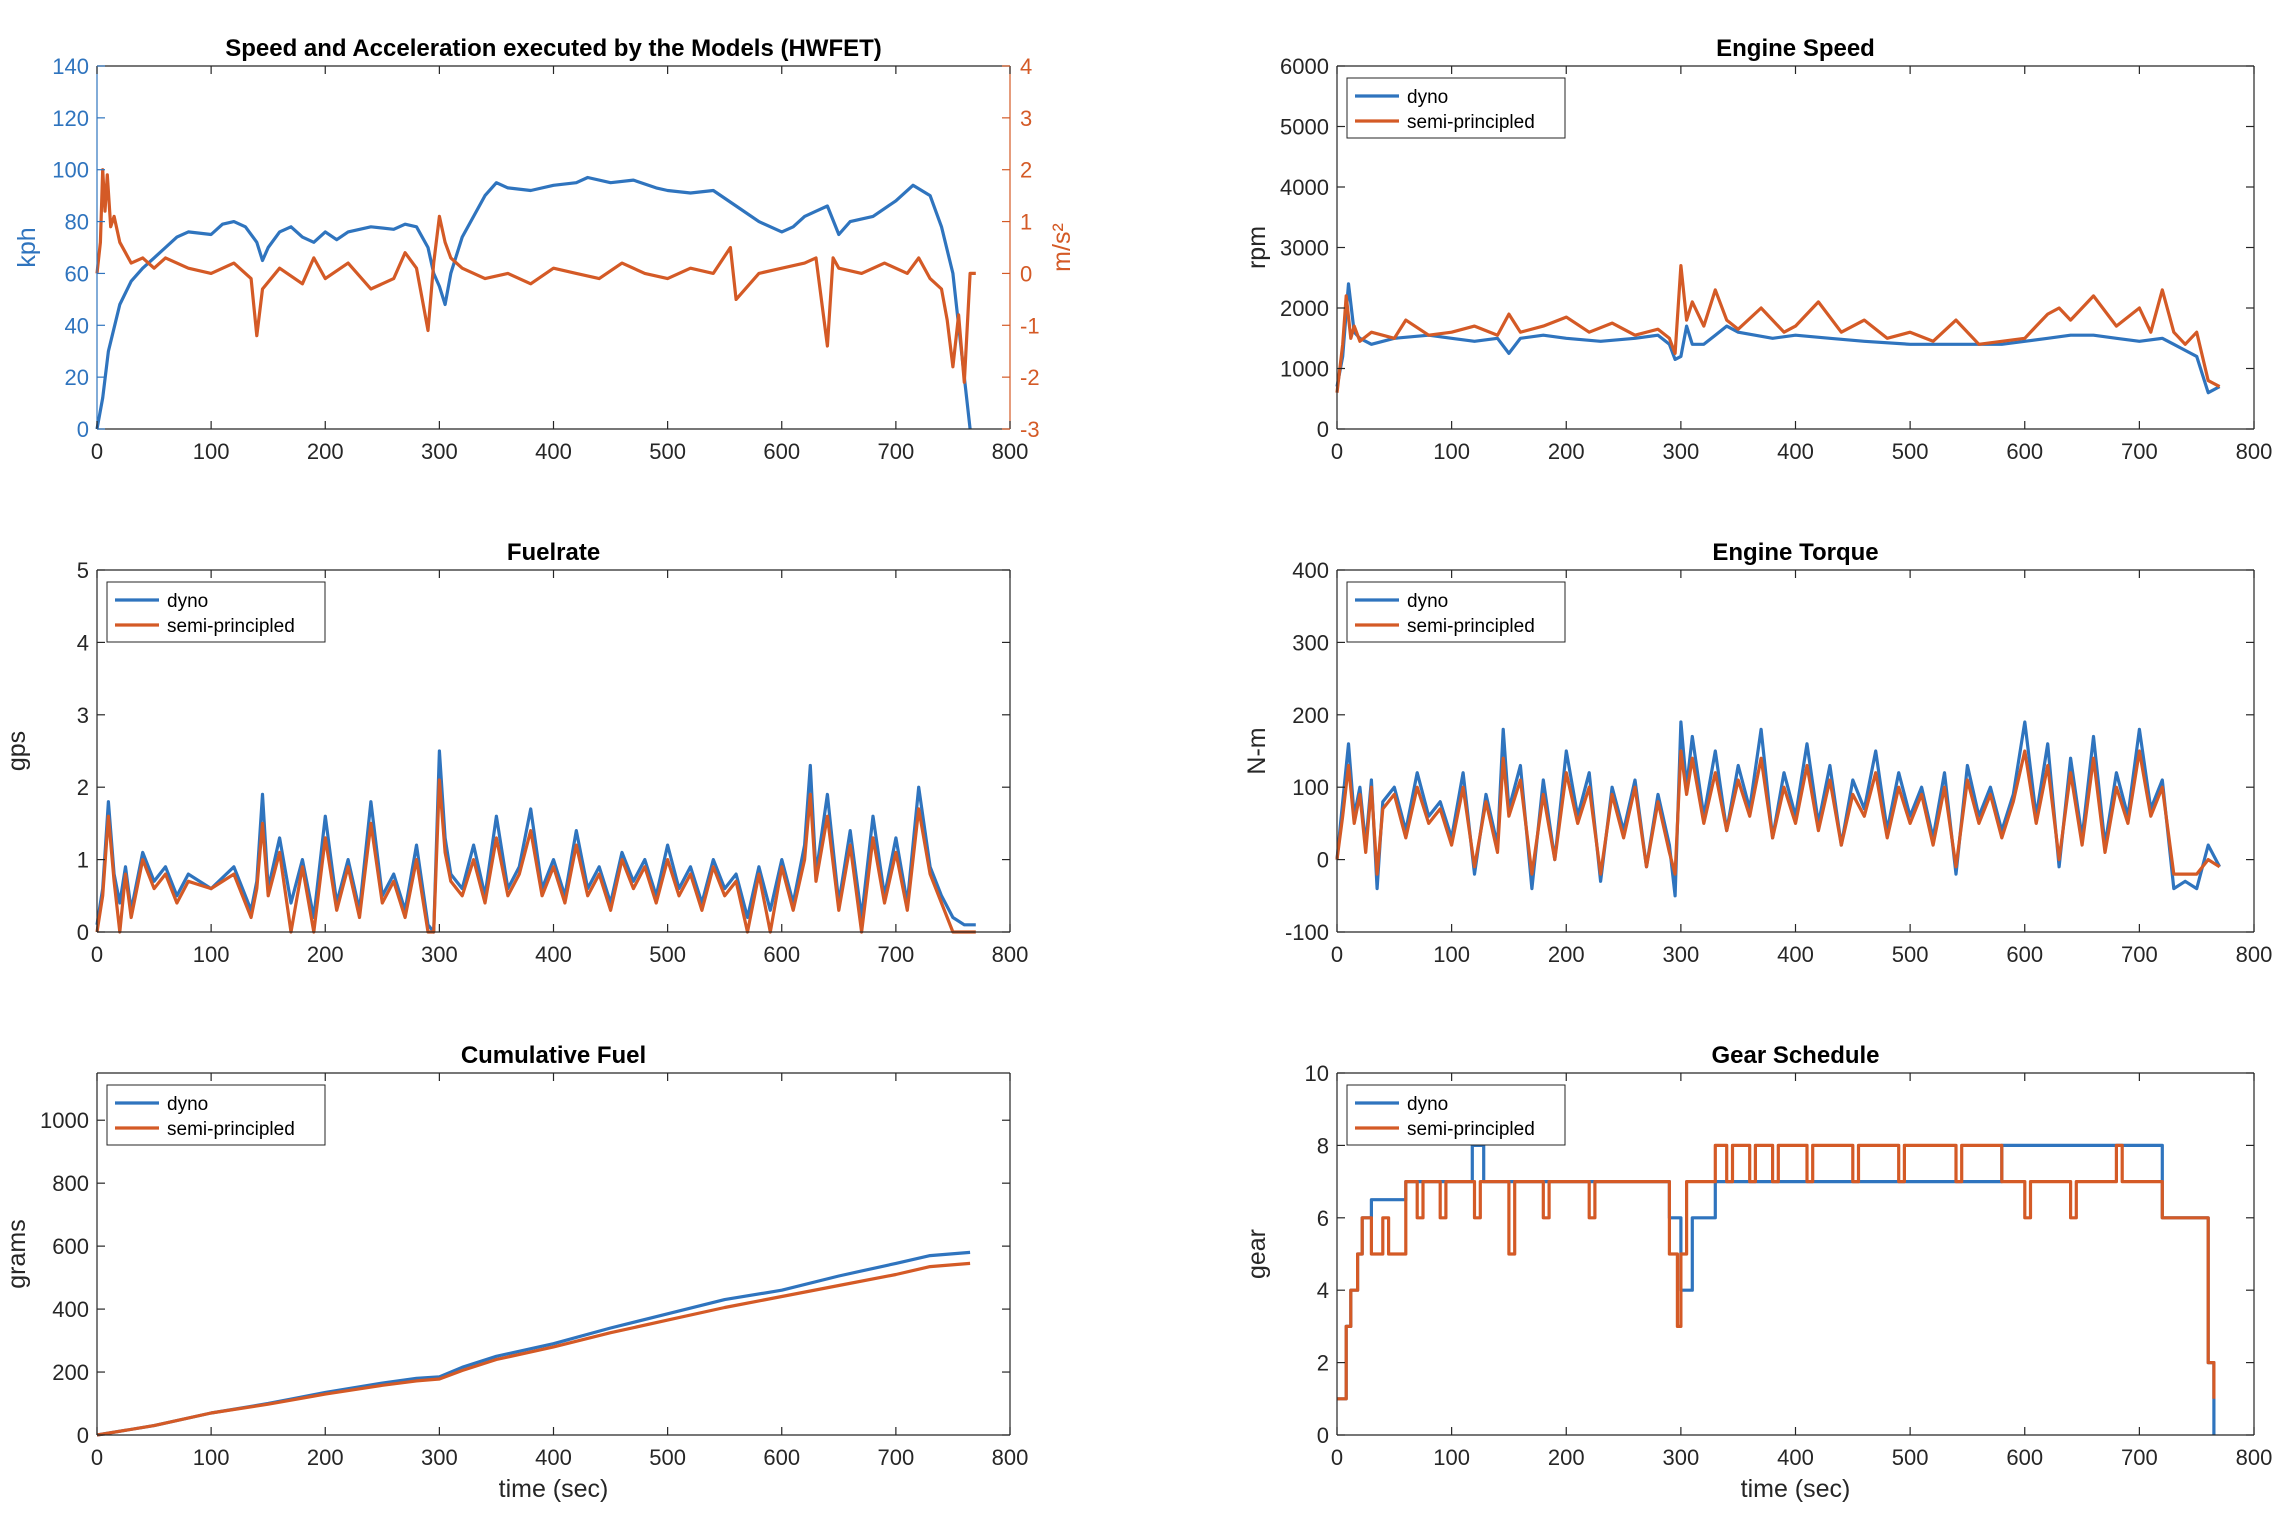  What do you see at coordinates (1304, 127) in the screenshot?
I see `y-tick-label: 5000` at bounding box center [1304, 127].